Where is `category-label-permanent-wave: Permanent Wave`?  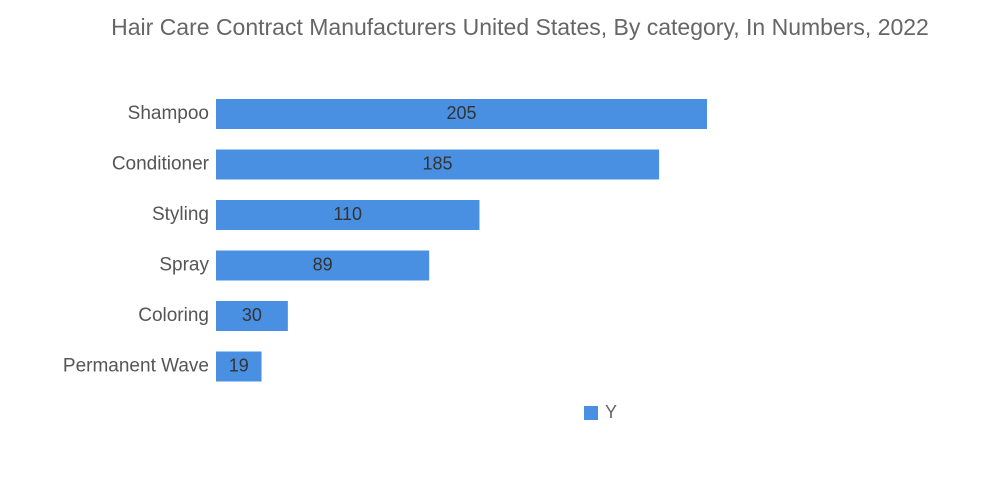
category-label-permanent-wave: Permanent Wave is located at coordinates (136, 366).